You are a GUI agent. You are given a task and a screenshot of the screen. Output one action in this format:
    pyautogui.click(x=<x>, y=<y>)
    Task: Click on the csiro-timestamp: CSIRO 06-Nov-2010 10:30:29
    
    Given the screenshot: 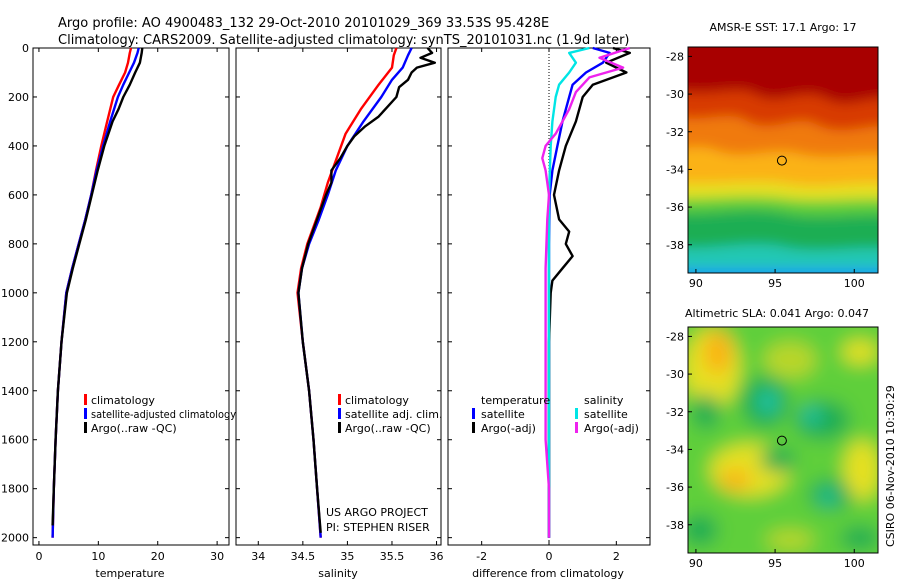 What is the action you would take?
    pyautogui.click(x=890, y=466)
    